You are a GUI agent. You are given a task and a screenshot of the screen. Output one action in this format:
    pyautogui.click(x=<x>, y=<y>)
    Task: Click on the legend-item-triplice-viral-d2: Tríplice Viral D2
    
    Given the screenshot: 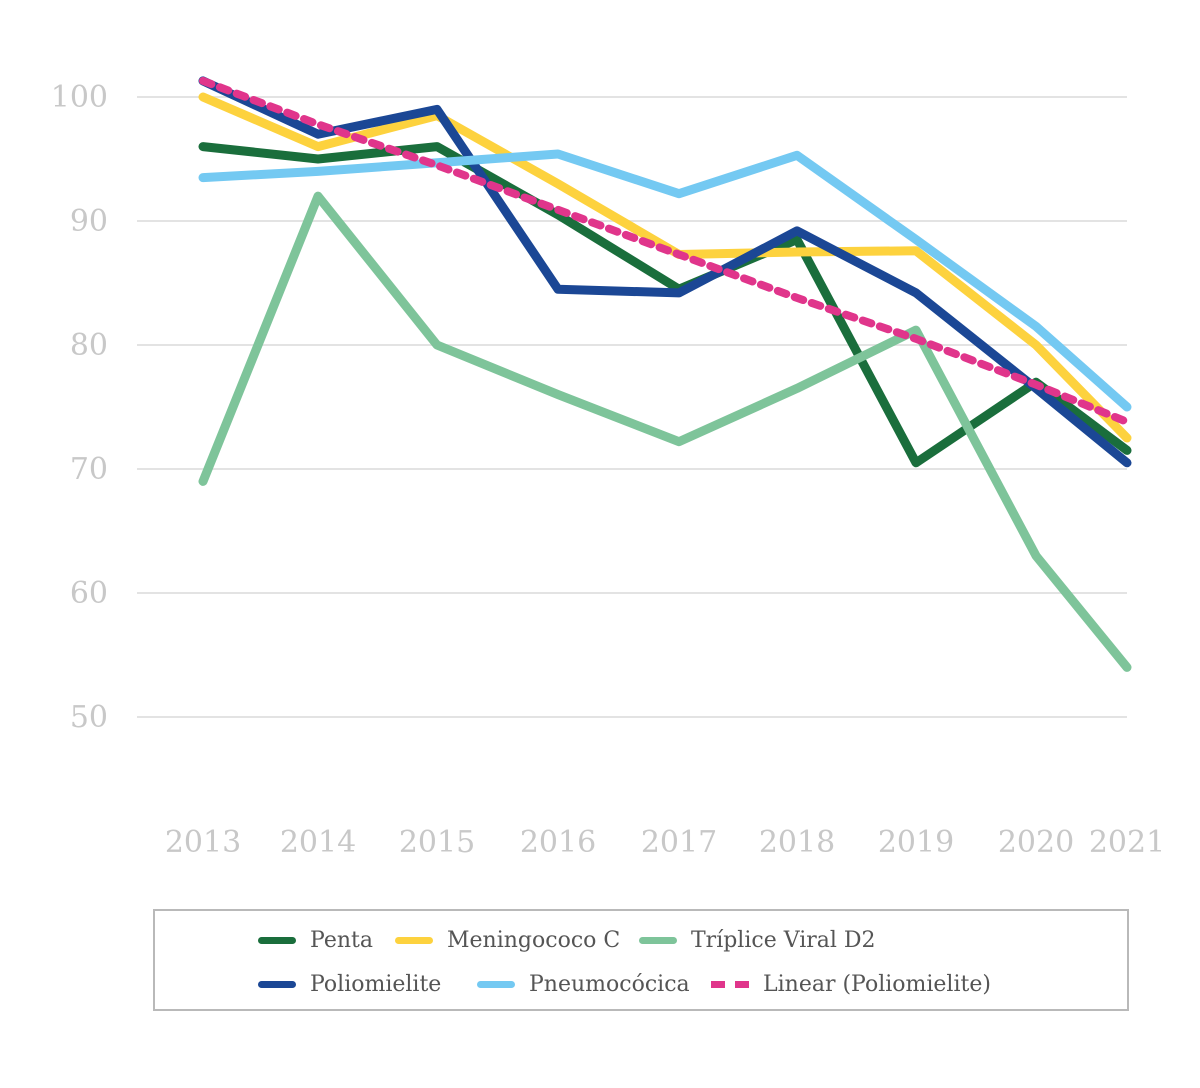 What is the action you would take?
    pyautogui.click(x=757, y=940)
    